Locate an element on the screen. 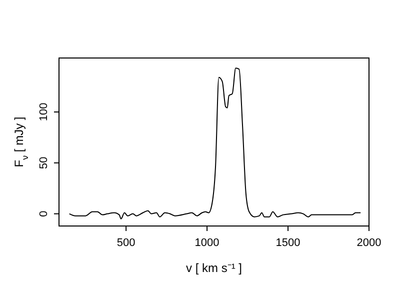 The image size is (400, 300). x-tick-label: 2000 is located at coordinates (369, 243).